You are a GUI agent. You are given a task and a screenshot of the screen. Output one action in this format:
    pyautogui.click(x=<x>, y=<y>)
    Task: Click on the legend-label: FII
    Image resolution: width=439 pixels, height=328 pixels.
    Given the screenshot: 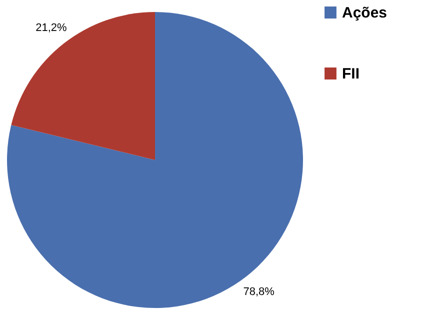 What is the action you would take?
    pyautogui.click(x=351, y=74)
    